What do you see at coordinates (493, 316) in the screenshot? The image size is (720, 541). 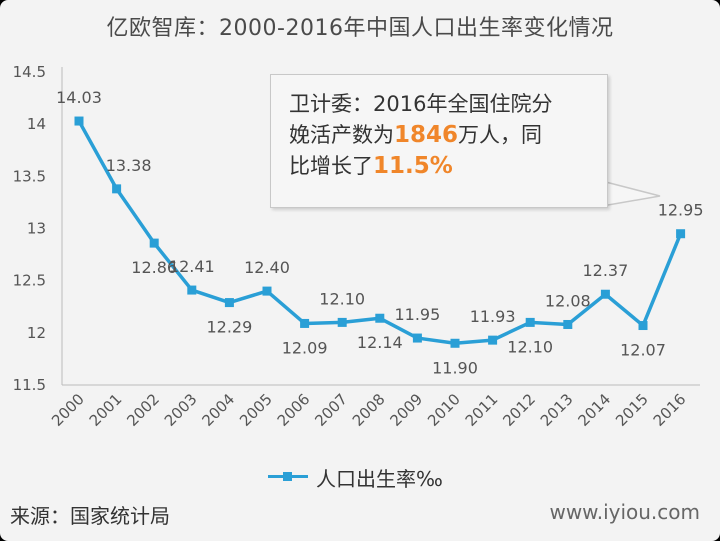 I see `data-label: 11.93` at bounding box center [493, 316].